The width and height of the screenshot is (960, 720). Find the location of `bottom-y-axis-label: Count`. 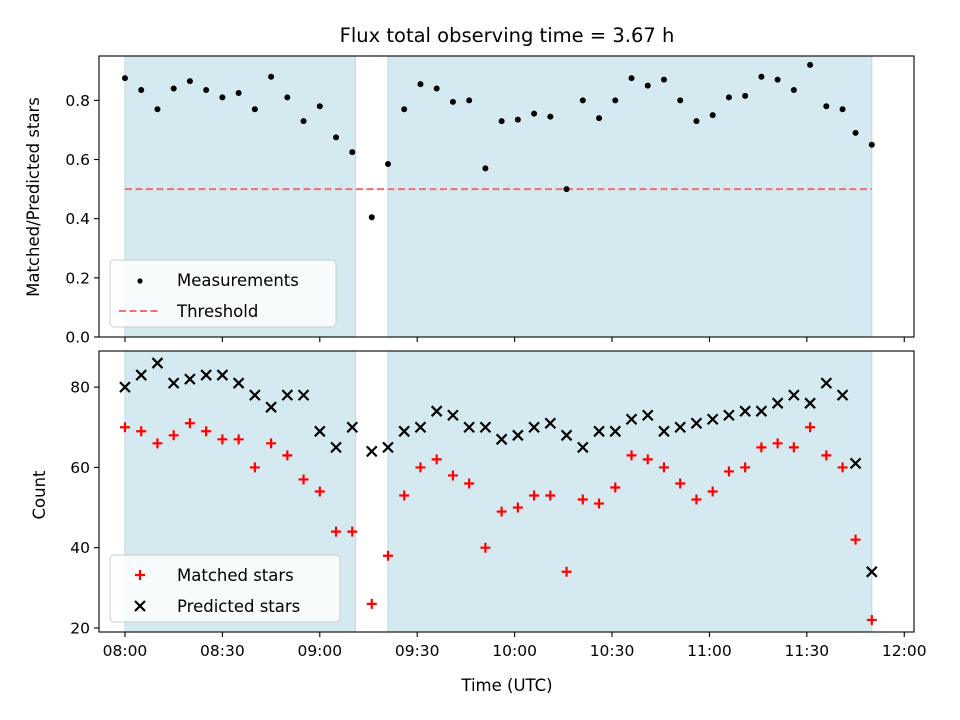

bottom-y-axis-label: Count is located at coordinates (39, 495).